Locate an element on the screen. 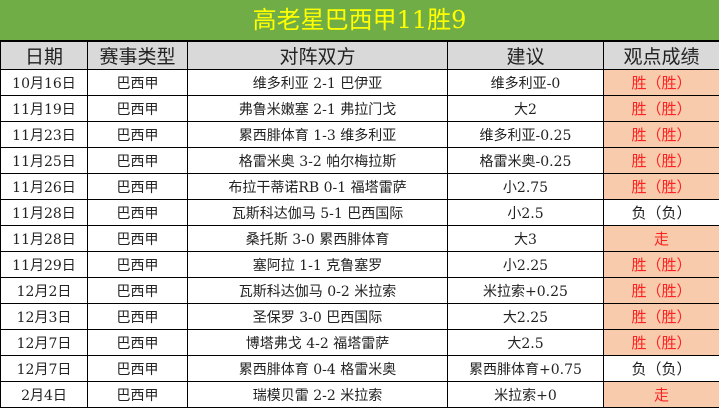  match-cell: 维多利亚 2-1 巴伊亚 is located at coordinates (318, 83).